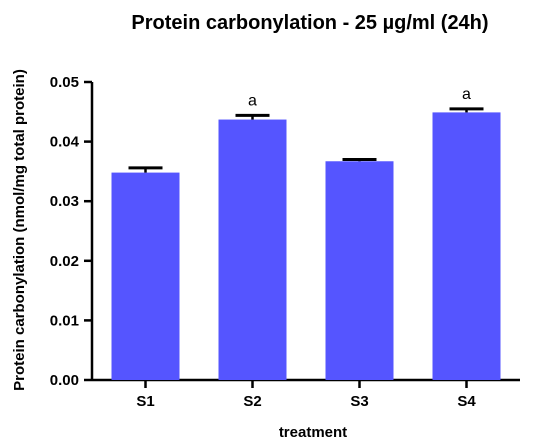  What do you see at coordinates (359, 401) in the screenshot?
I see `x-tick-label: S3` at bounding box center [359, 401].